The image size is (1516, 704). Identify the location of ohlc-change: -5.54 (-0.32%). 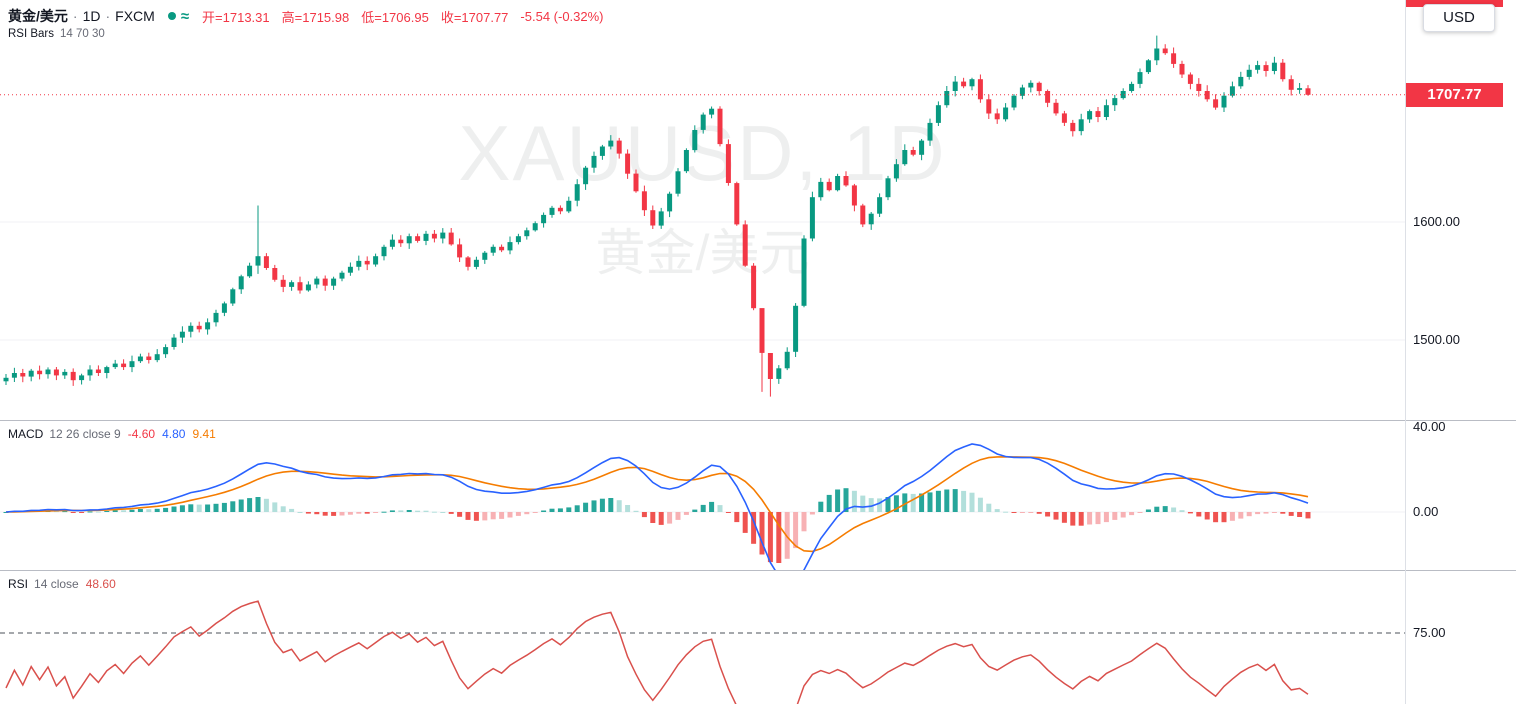
(562, 16).